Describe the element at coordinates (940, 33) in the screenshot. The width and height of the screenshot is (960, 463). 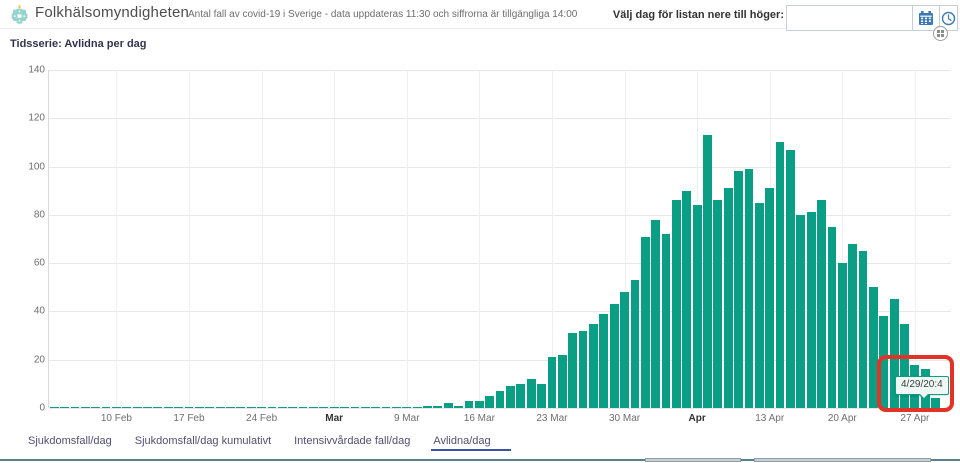
I see `expand-handle-icon` at that location.